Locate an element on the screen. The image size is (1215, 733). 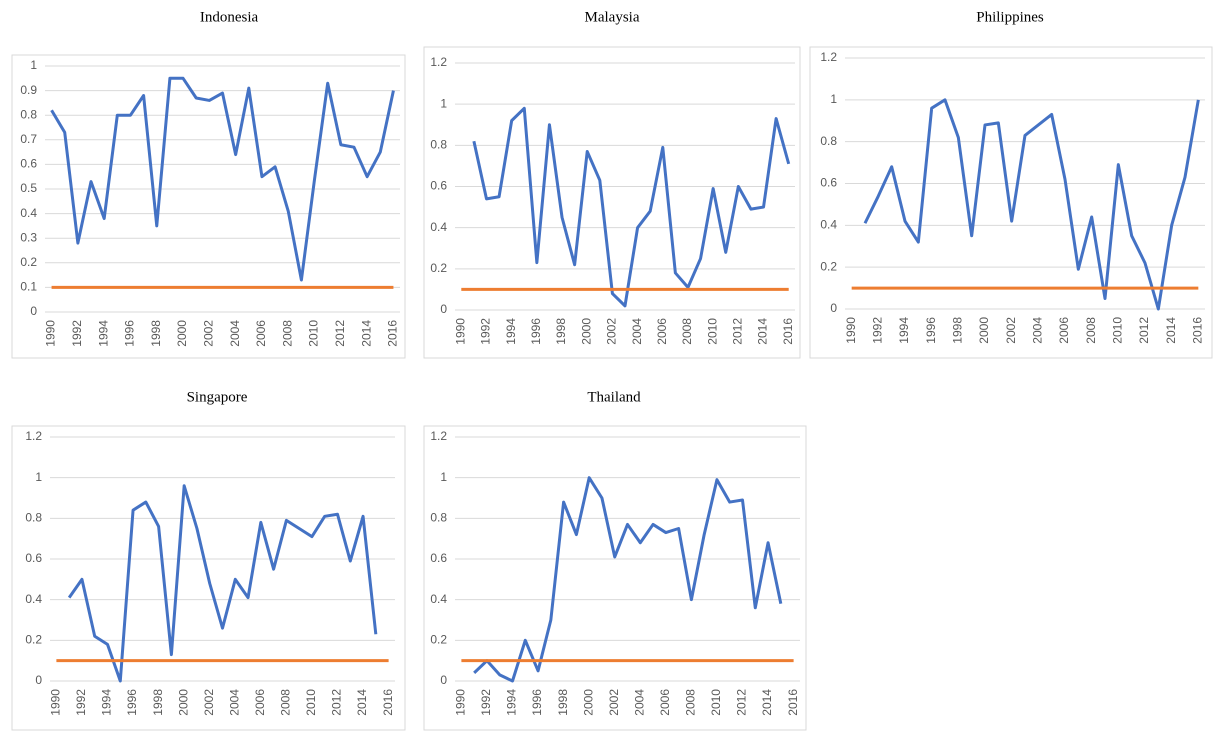
chart-title: Indonesia is located at coordinates (229, 17).